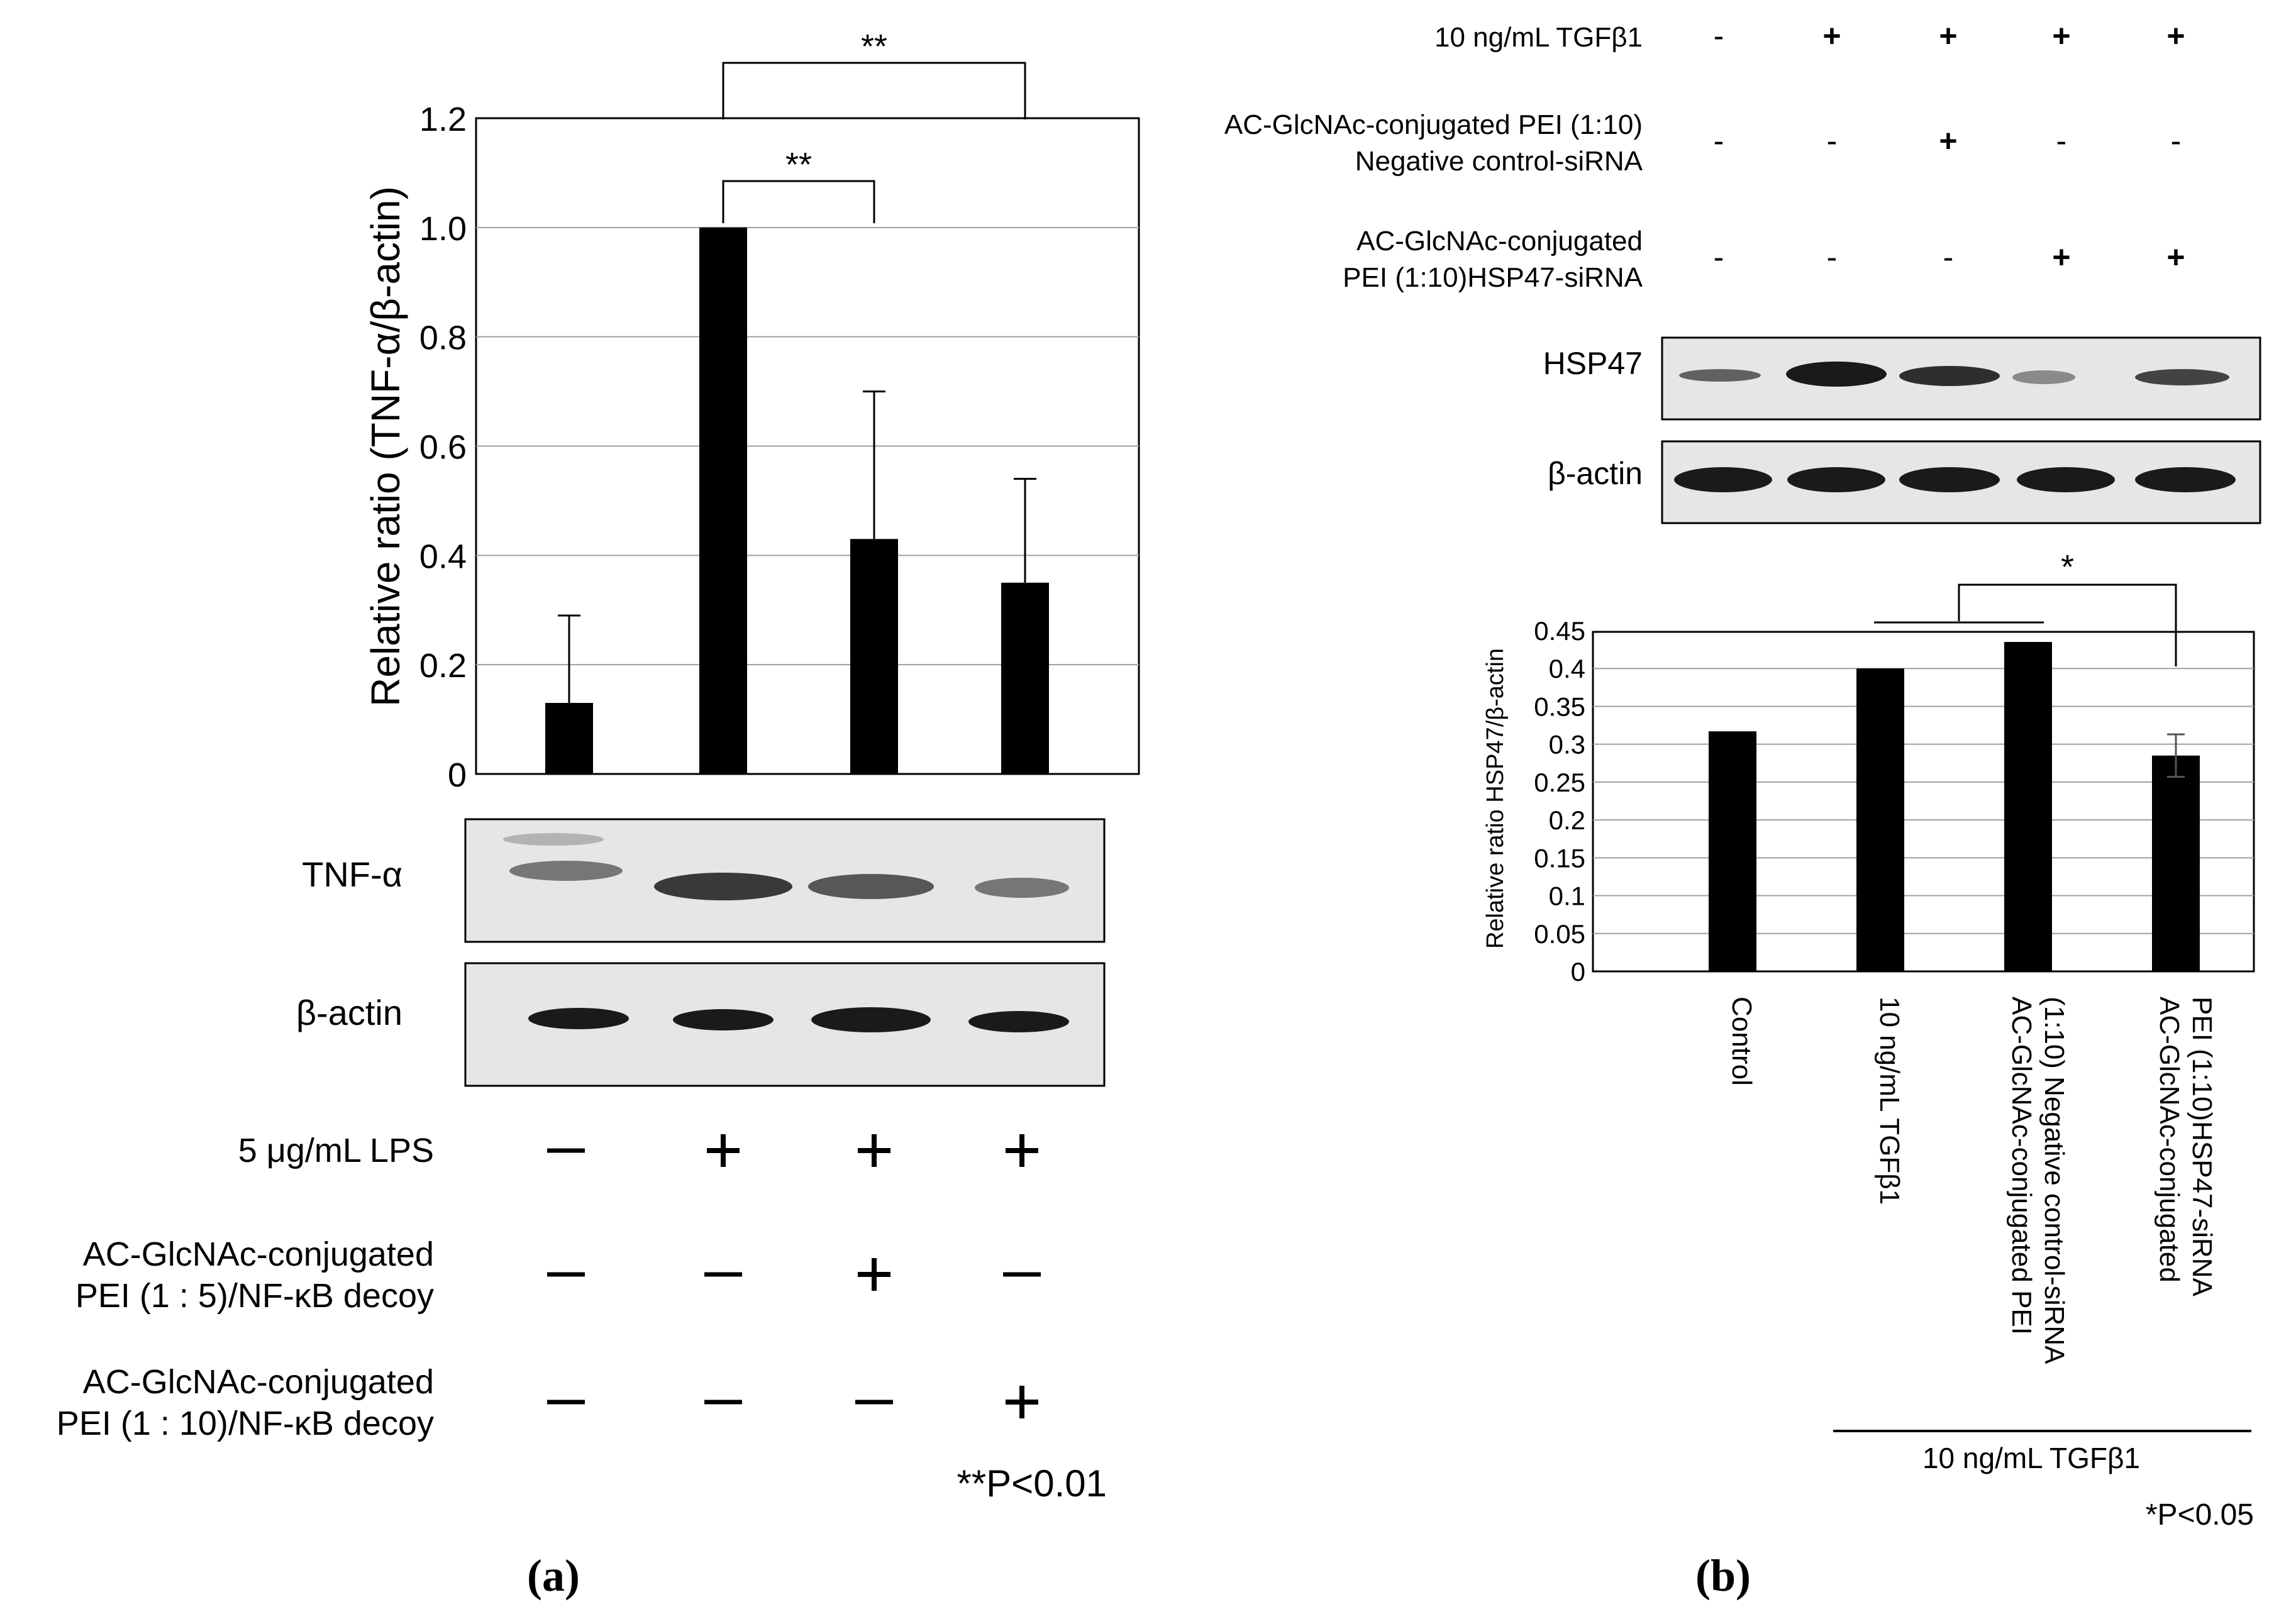 The width and height of the screenshot is (2274, 1624). I want to click on blot-b-label-actin: β-actin, so click(1595, 473).